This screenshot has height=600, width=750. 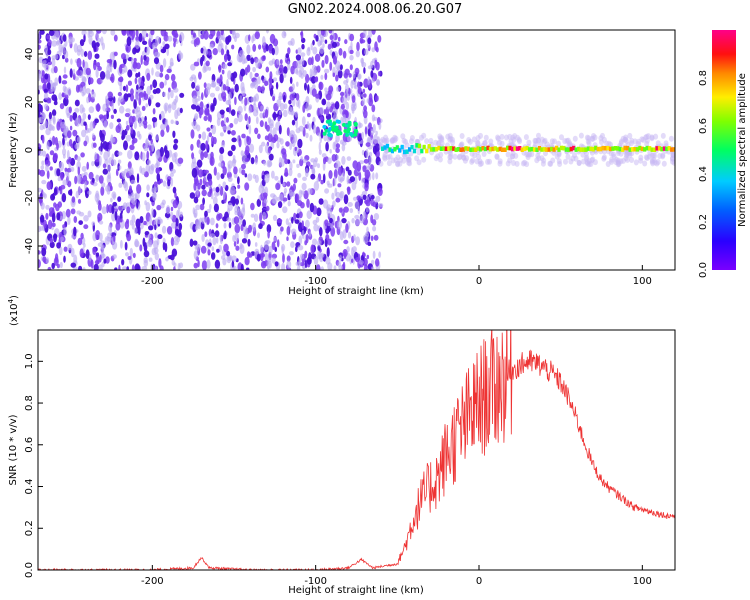 What do you see at coordinates (742, 150) in the screenshot?
I see `colorbar-label: Normalized spectral amplitude` at bounding box center [742, 150].